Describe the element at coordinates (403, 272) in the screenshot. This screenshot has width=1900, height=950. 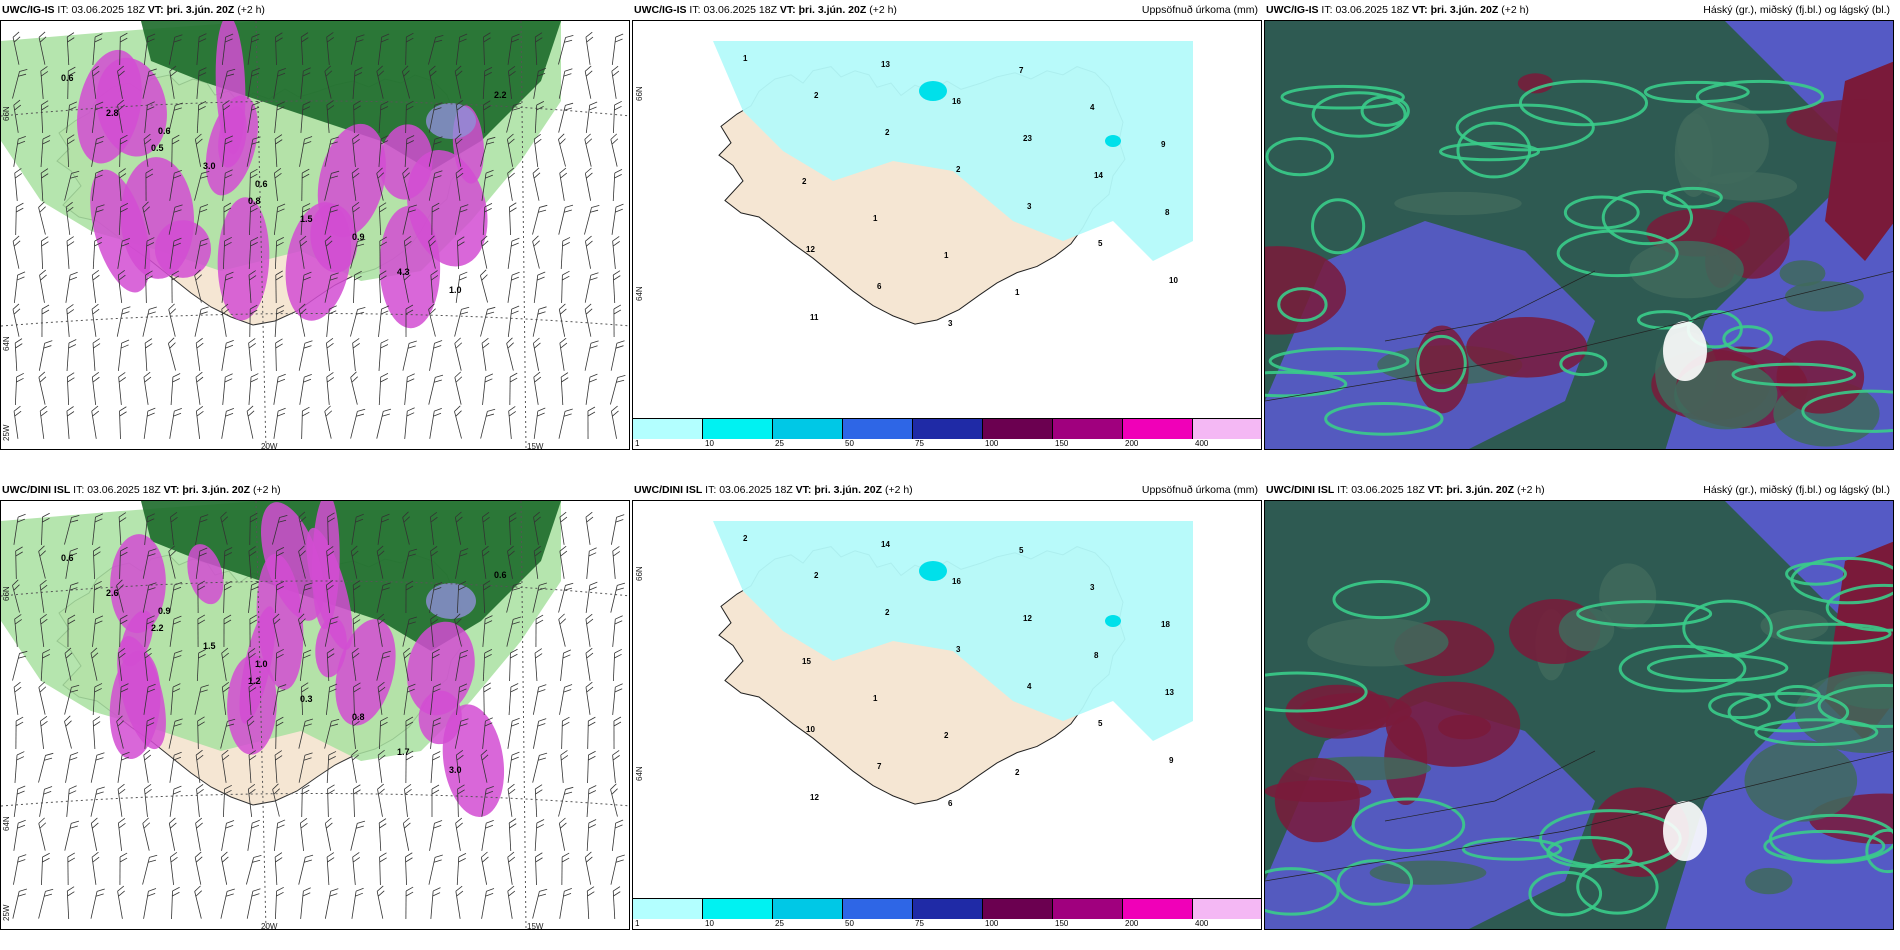
I see `precip-value-label: 4.3` at that location.